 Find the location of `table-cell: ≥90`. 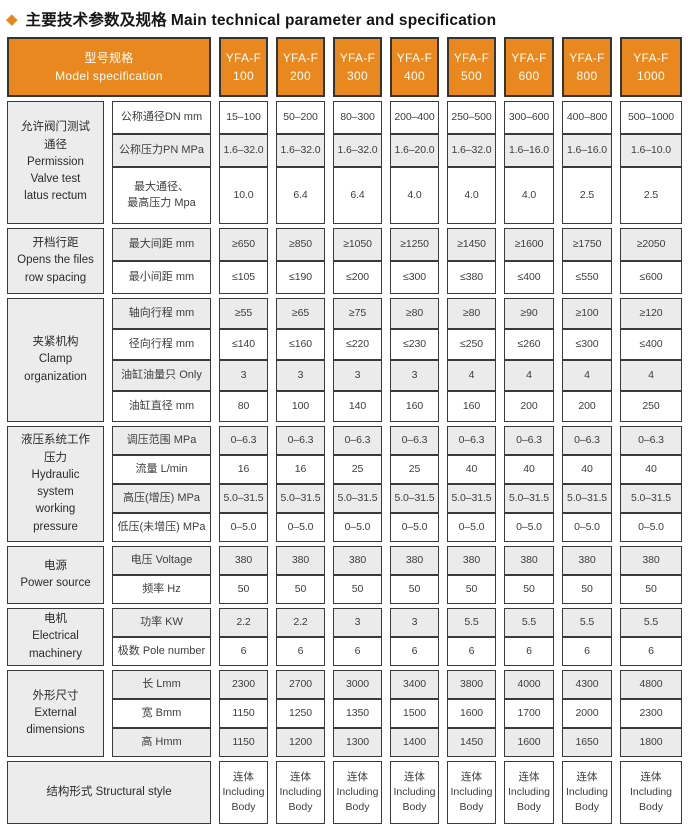

table-cell: ≥90 is located at coordinates (529, 313).